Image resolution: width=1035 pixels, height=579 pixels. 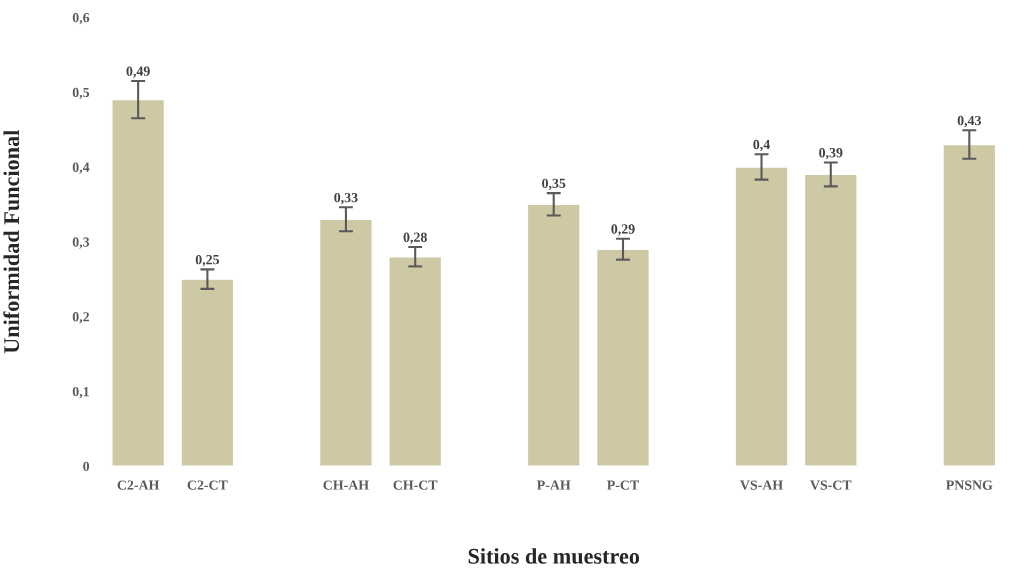 I want to click on x-tick-label: CH-CT, so click(x=415, y=485).